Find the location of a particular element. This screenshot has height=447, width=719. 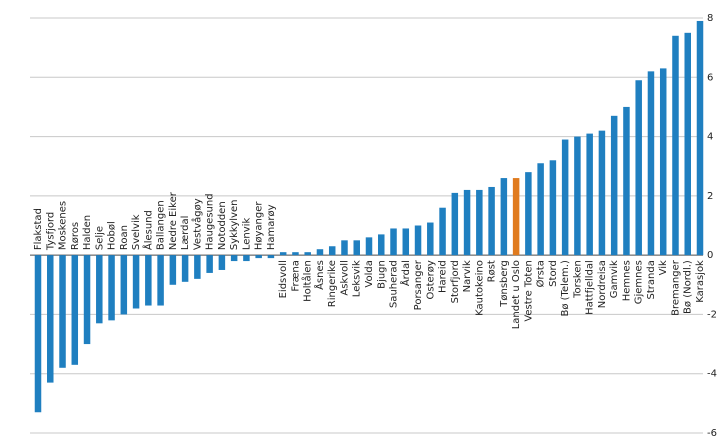

y-tick-label: 0 is located at coordinates (710, 255).